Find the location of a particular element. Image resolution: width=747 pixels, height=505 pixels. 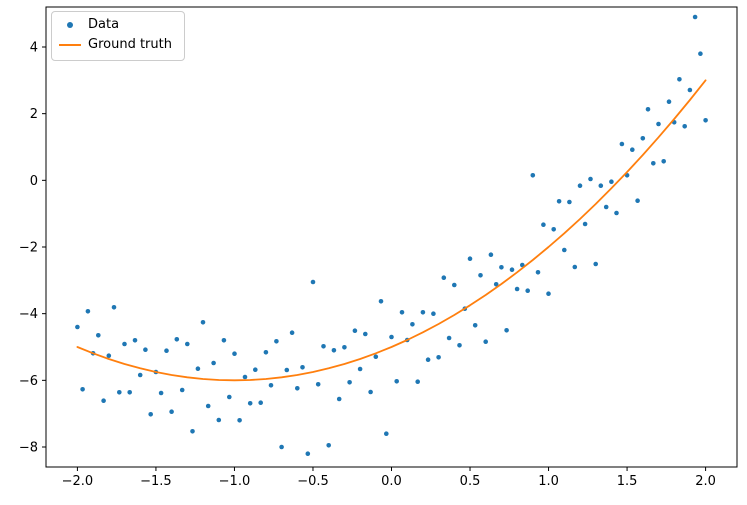

x-tick-label: 2.0 is located at coordinates (705, 481).